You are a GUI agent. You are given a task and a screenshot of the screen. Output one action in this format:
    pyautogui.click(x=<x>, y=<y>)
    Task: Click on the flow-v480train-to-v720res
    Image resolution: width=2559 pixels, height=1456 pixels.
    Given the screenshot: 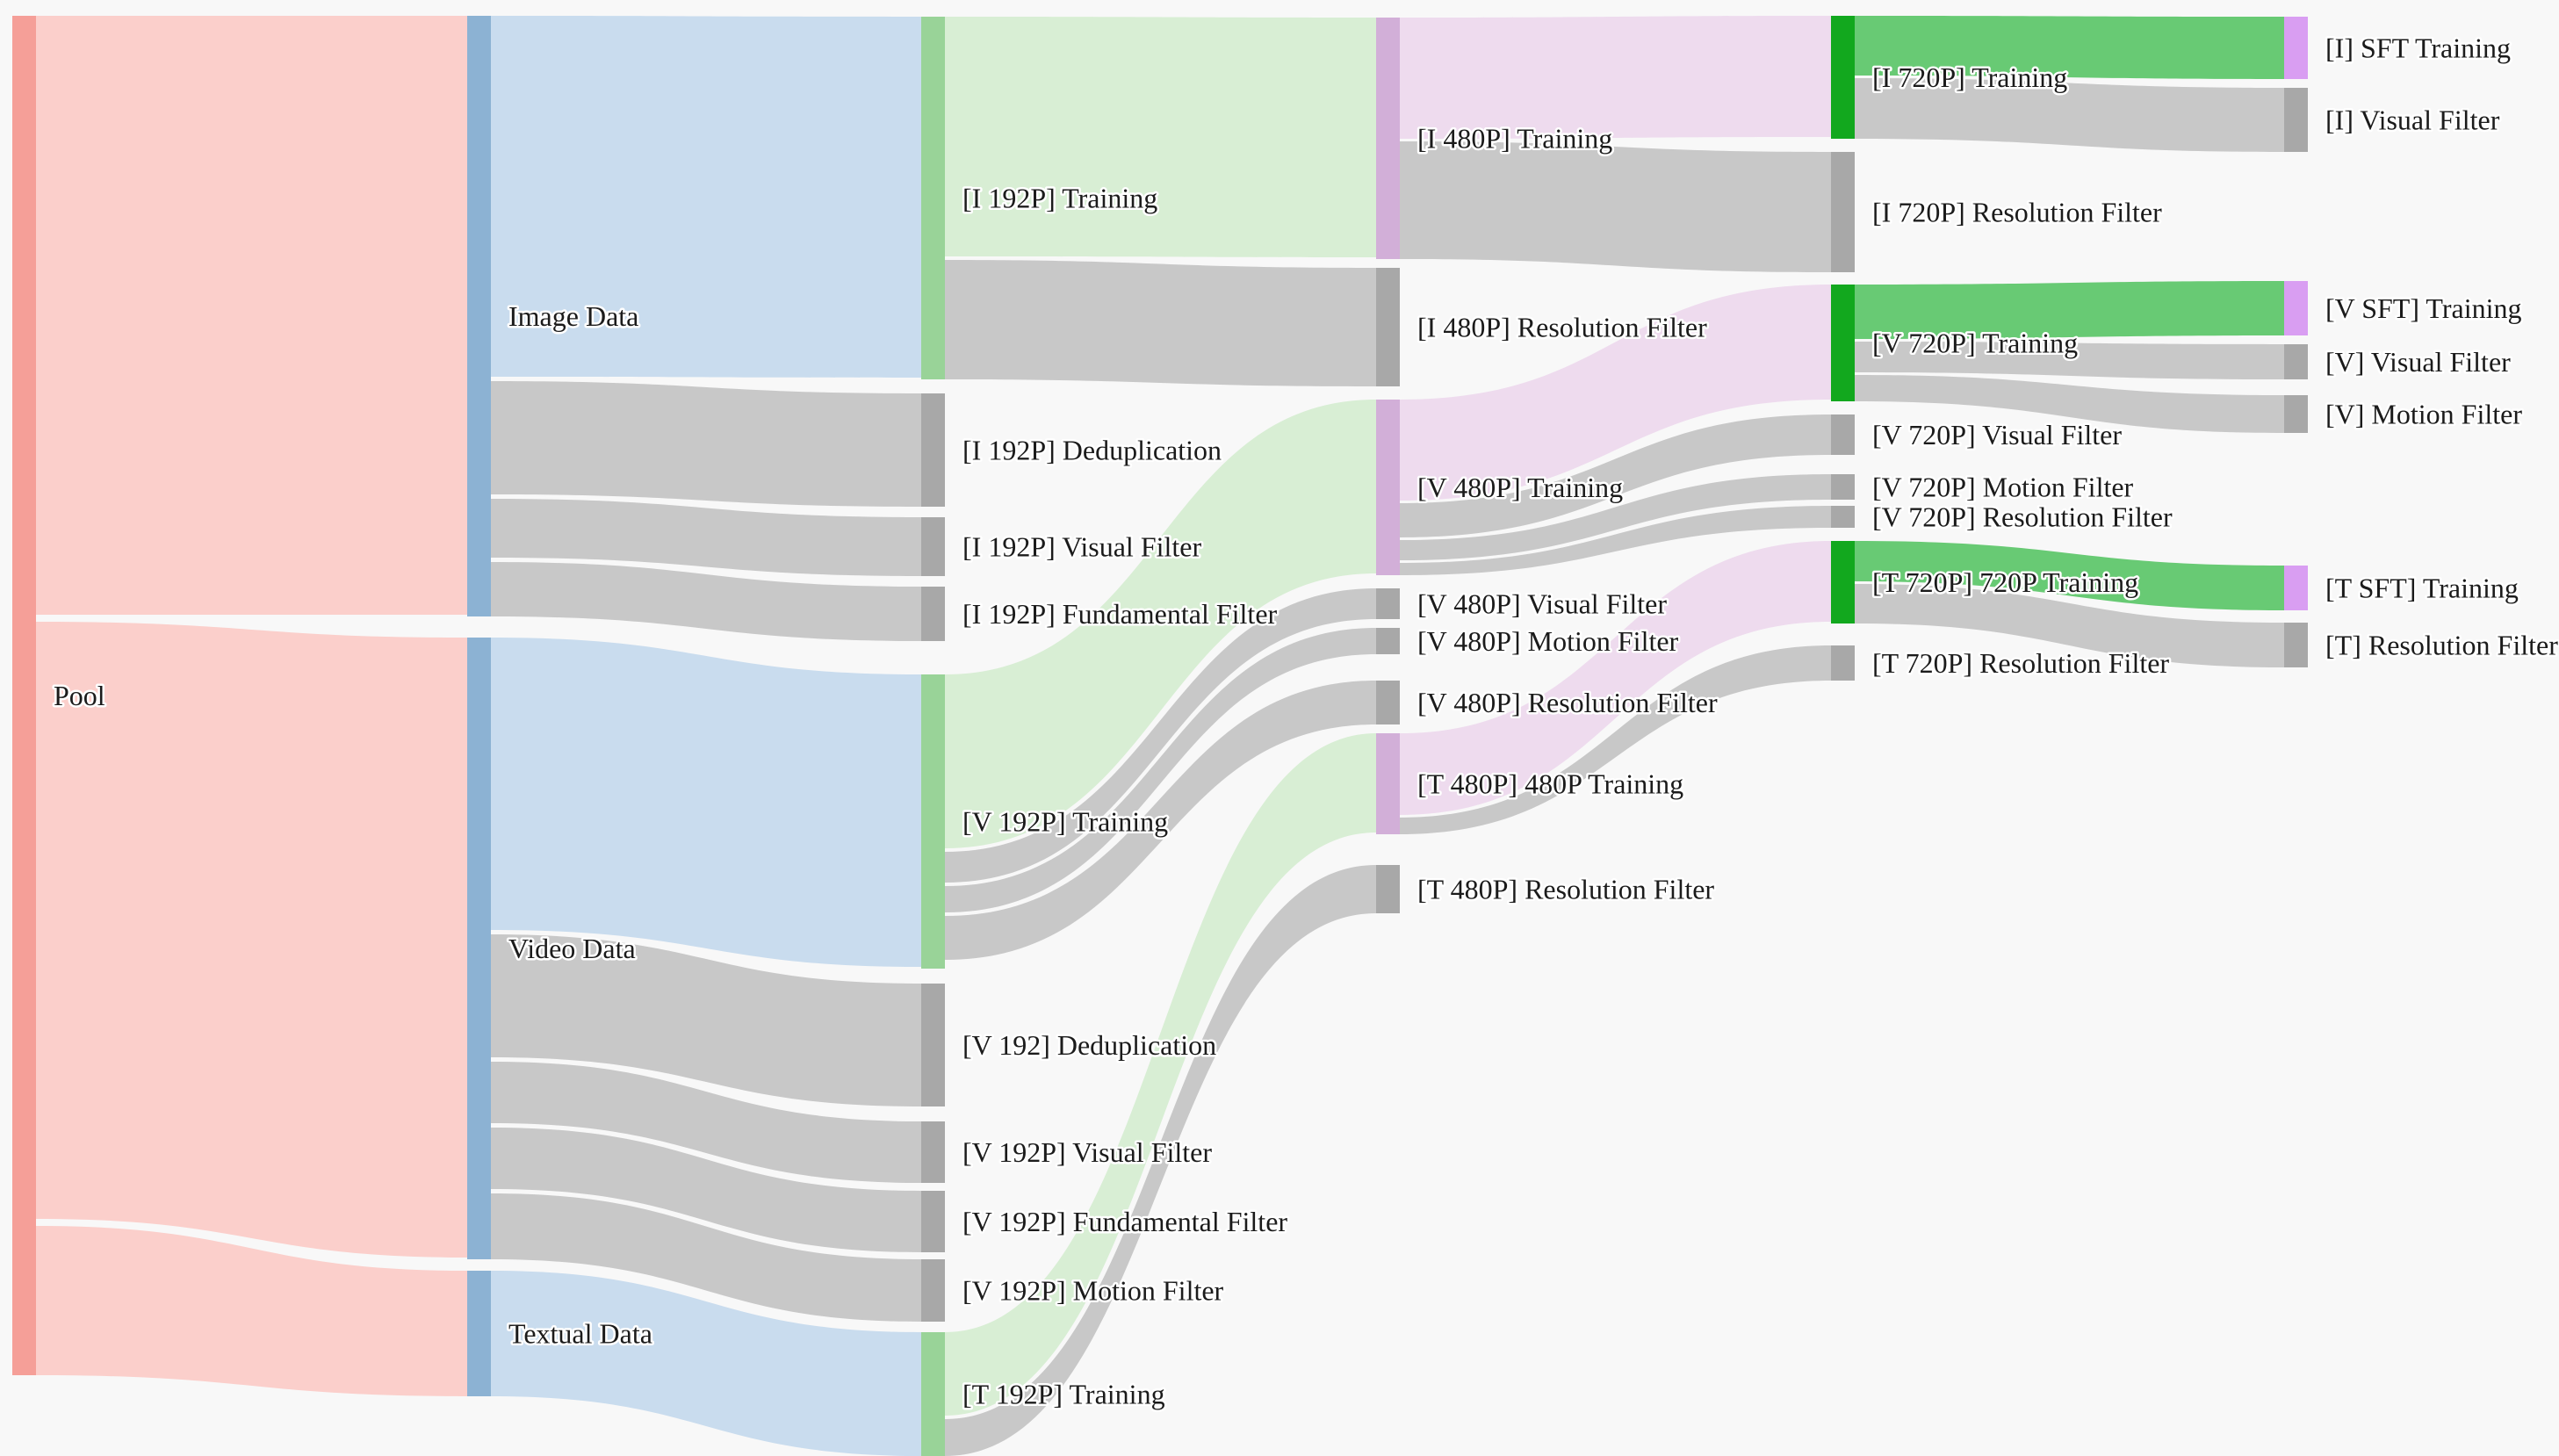 What is the action you would take?
    pyautogui.click(x=1616, y=540)
    